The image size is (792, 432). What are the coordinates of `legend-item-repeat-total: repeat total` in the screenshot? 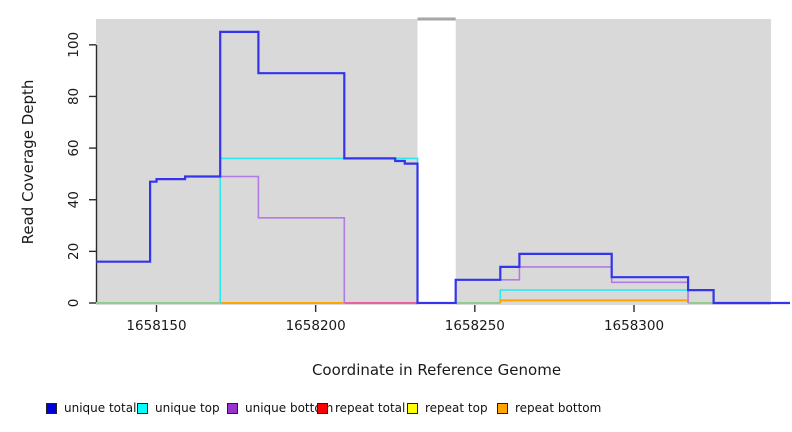 It's located at (361, 408).